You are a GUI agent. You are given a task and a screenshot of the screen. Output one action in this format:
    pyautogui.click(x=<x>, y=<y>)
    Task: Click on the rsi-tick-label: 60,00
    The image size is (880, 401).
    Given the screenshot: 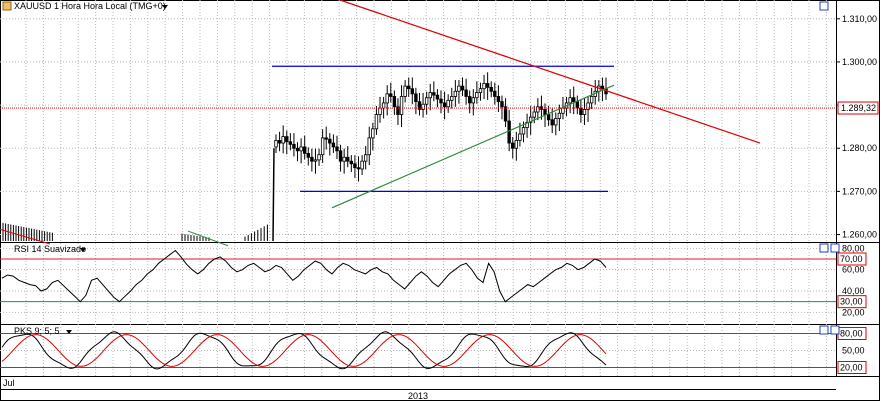 What is the action you would take?
    pyautogui.click(x=853, y=270)
    